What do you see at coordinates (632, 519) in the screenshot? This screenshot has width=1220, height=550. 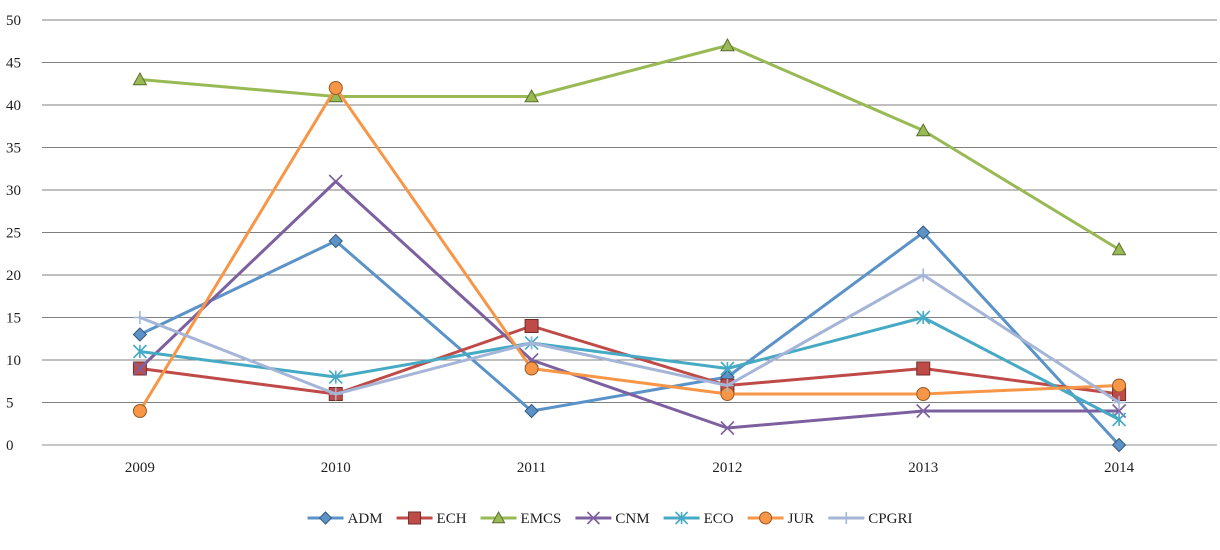 I see `legend-label: CNM` at bounding box center [632, 519].